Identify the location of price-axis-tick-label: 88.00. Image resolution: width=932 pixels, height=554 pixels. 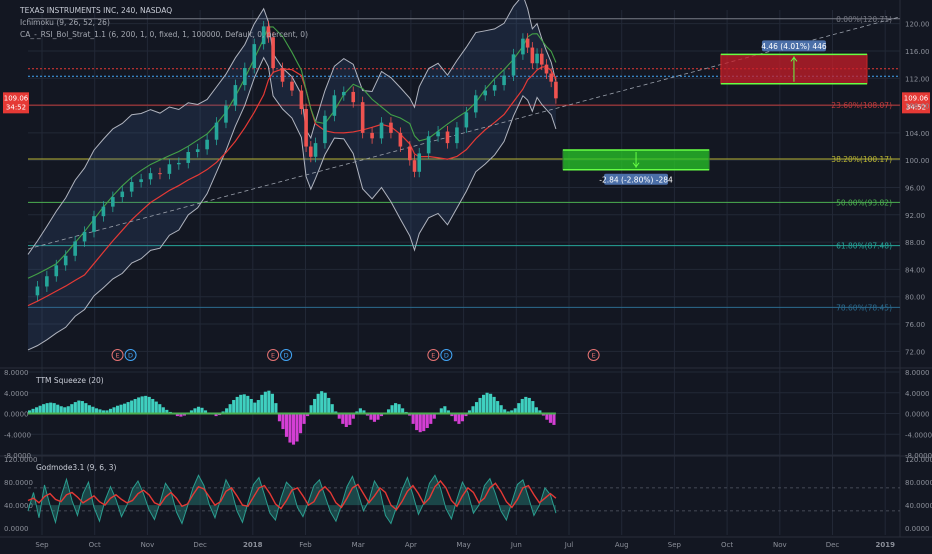
(915, 243).